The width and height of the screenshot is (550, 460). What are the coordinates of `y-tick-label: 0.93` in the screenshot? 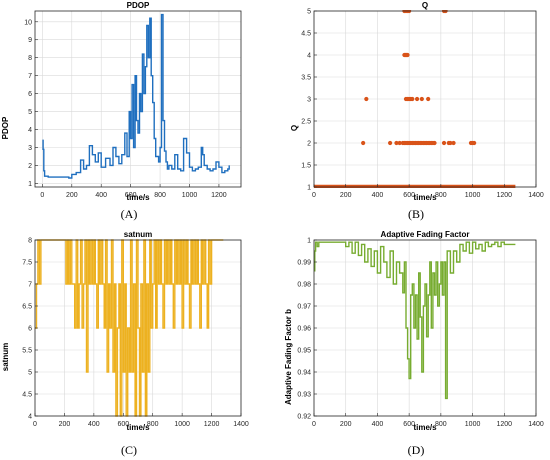 It's located at (304, 395).